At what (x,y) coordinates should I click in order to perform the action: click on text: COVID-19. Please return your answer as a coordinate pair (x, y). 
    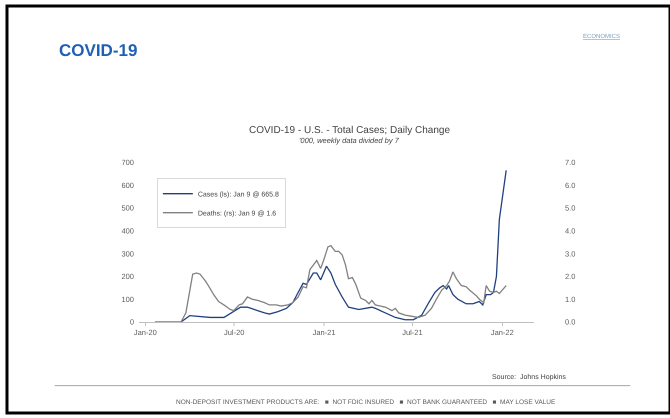
    Looking at the image, I should click on (98, 50).